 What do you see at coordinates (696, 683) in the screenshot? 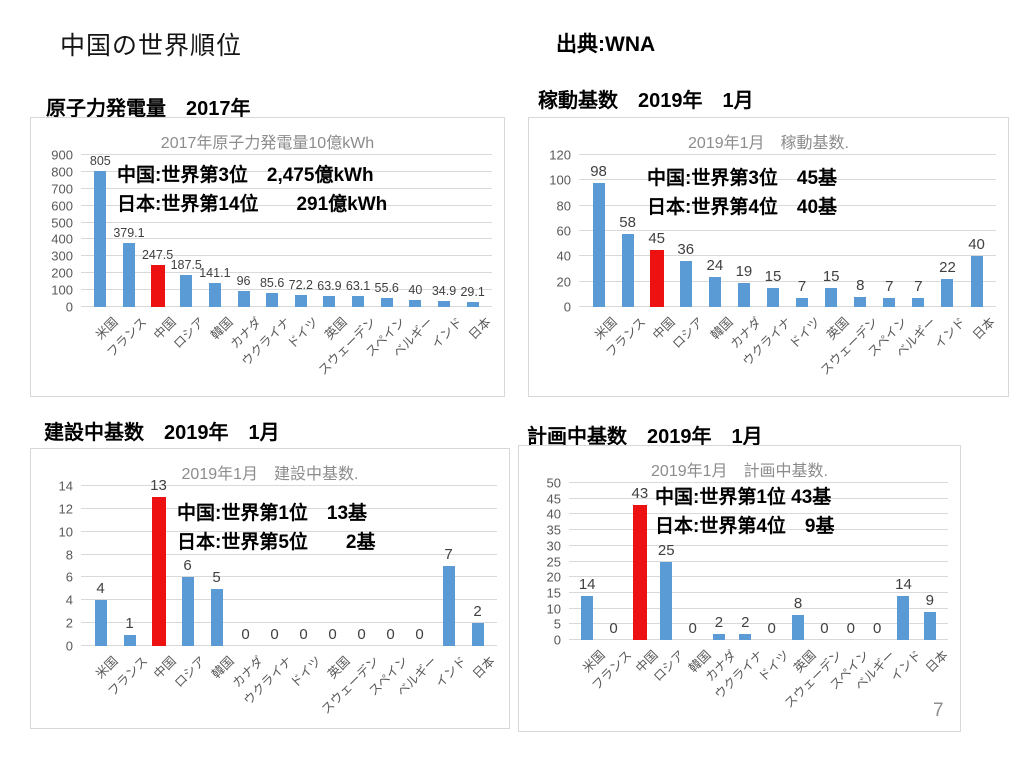
I see `x-label-cell: 韓国` at bounding box center [696, 683].